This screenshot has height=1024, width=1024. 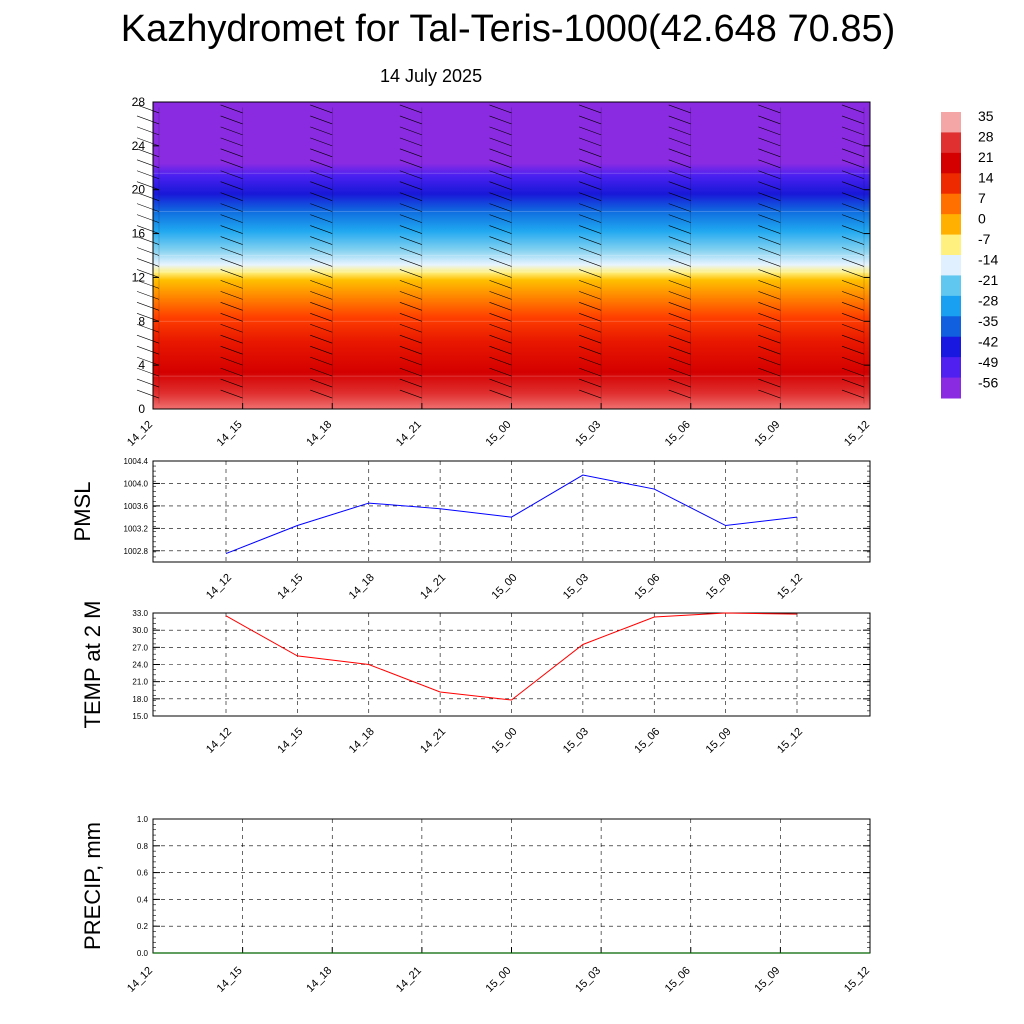 I want to click on colorbar-label: 28, so click(x=986, y=137).